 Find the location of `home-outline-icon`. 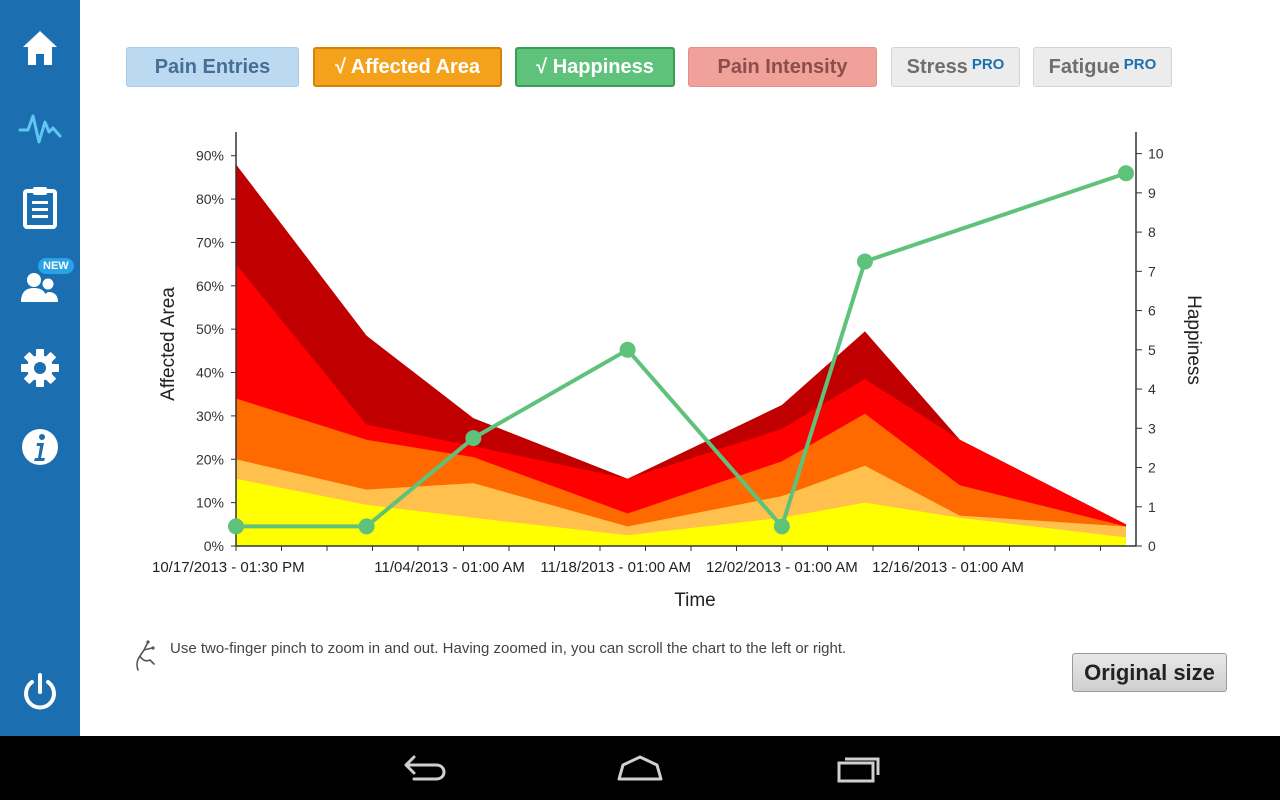

home-outline-icon is located at coordinates (640, 768).